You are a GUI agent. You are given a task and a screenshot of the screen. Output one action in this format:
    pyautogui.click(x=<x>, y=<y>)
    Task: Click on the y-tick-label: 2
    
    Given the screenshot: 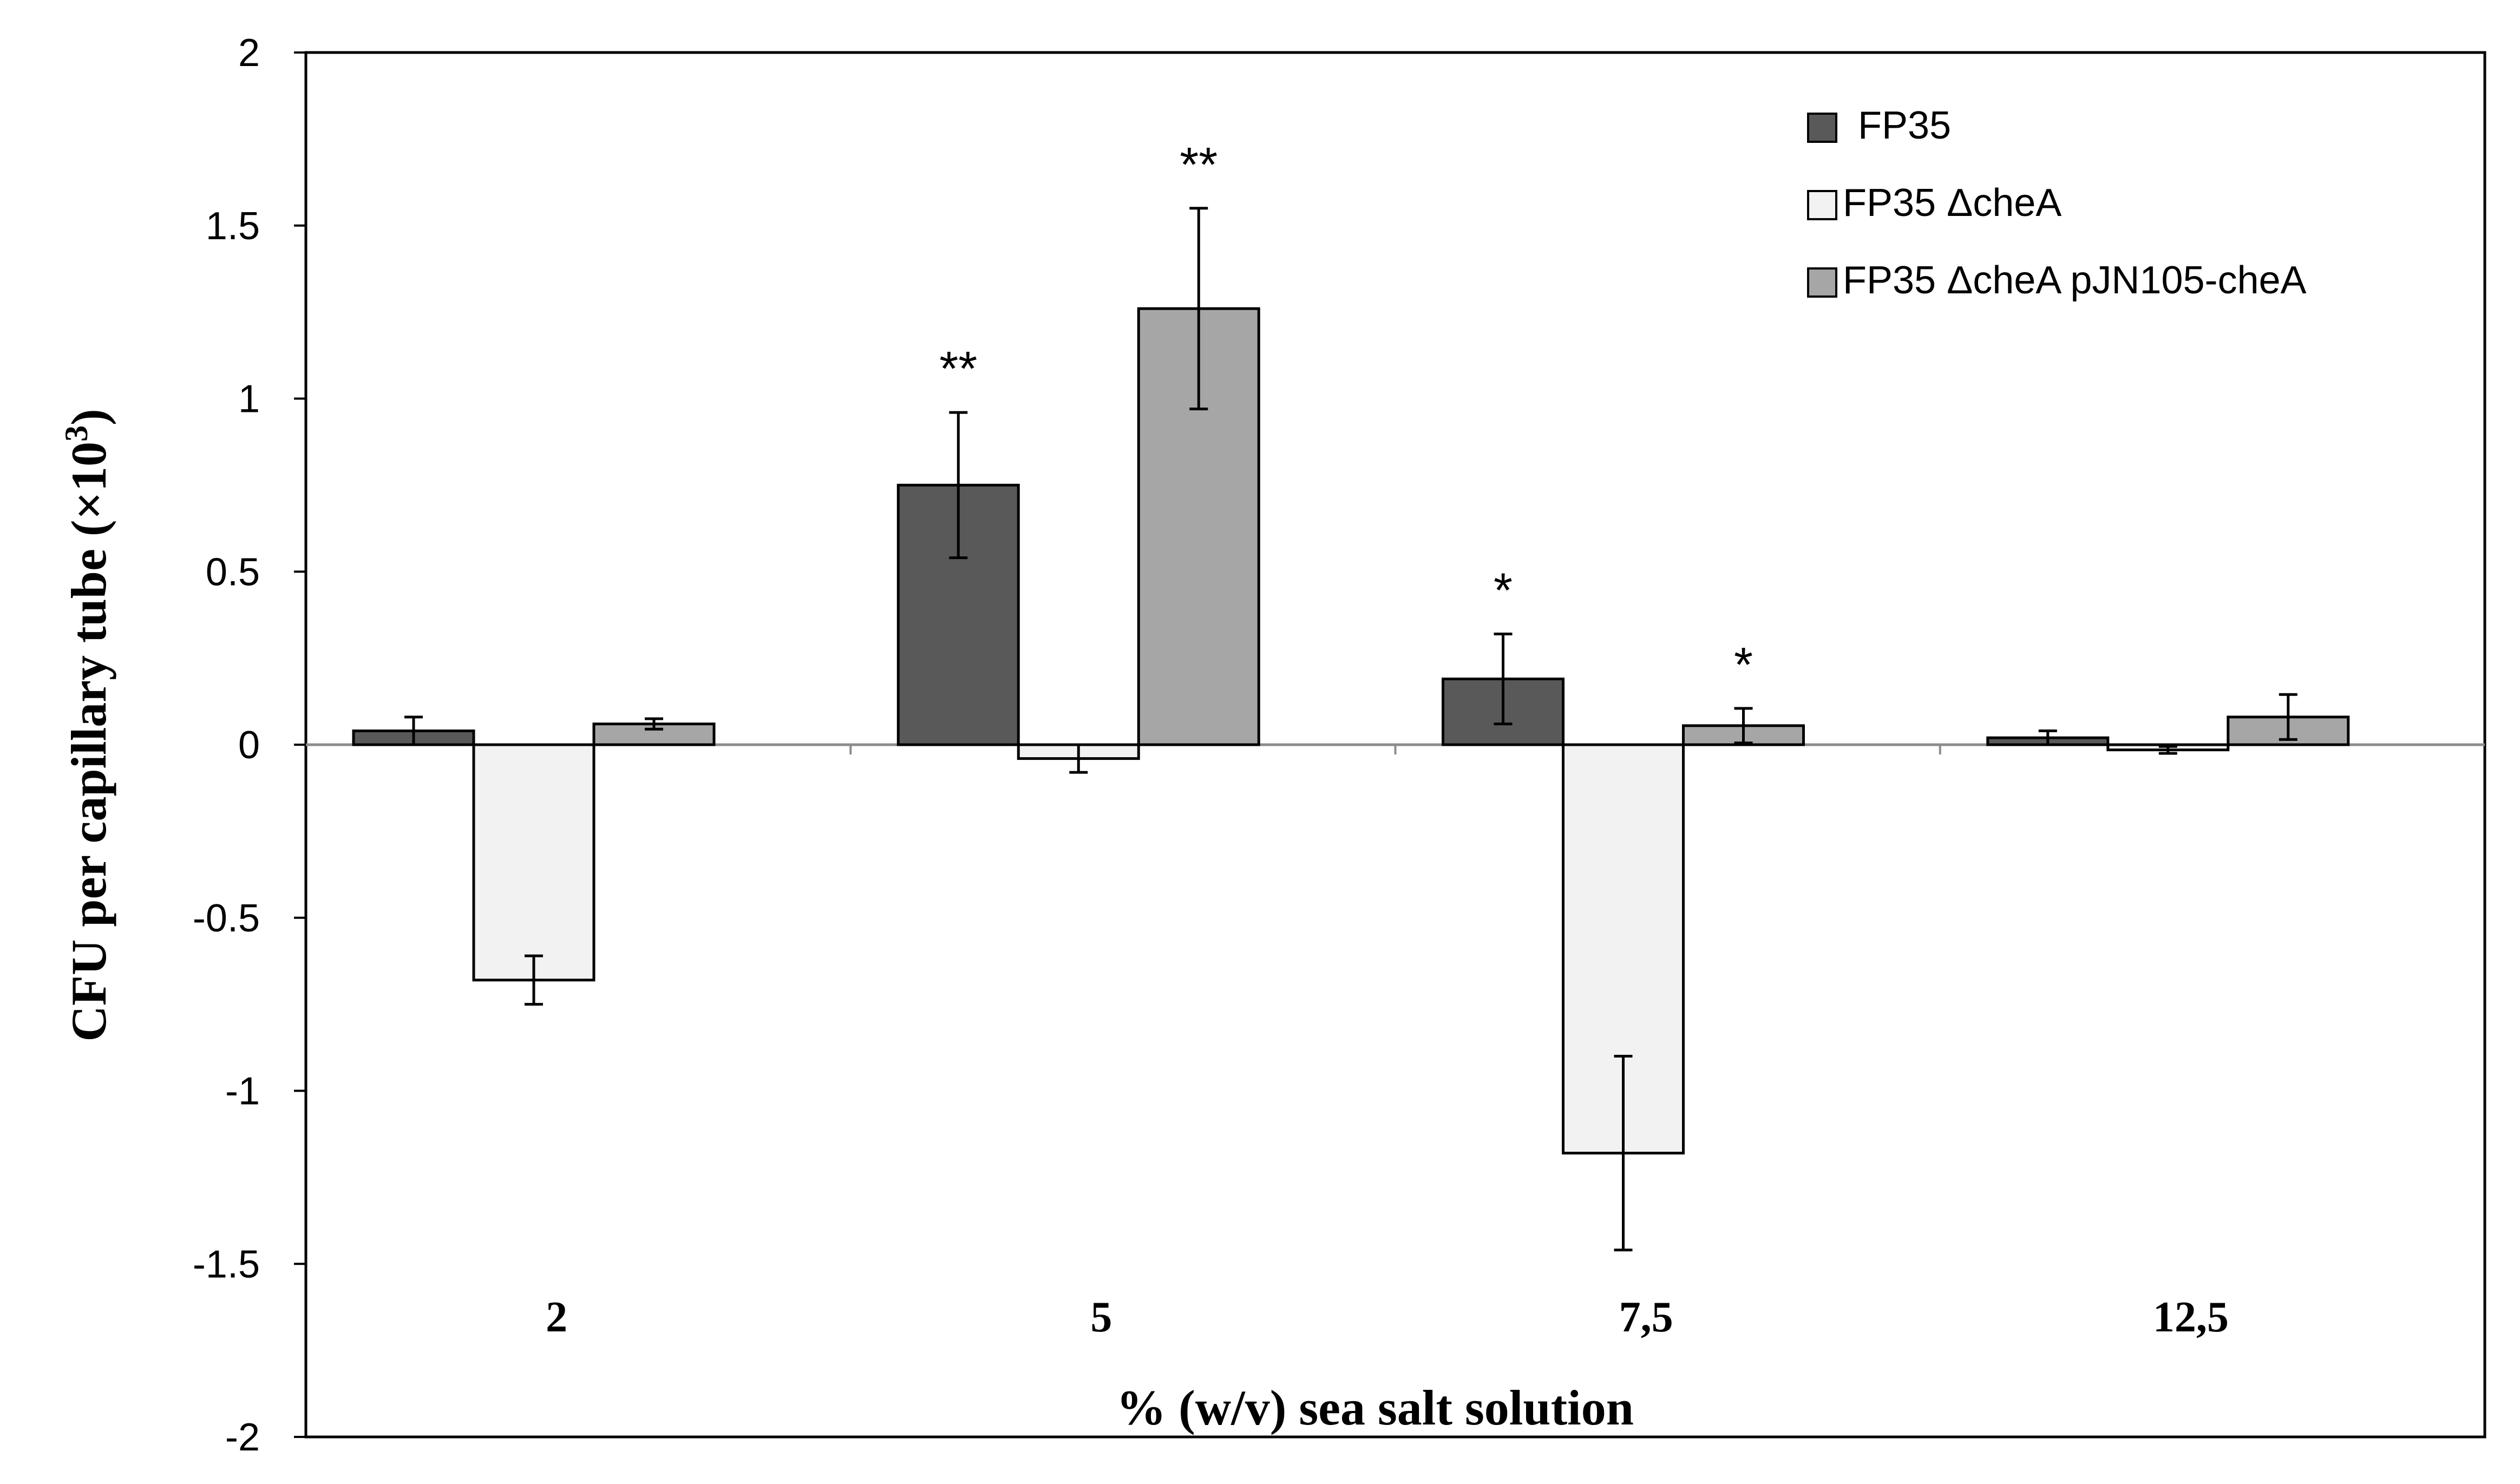 What is the action you would take?
    pyautogui.click(x=249, y=53)
    